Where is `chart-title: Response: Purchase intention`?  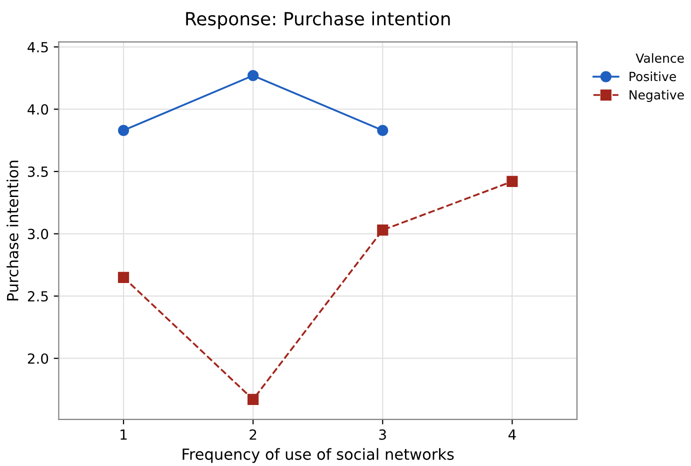 chart-title: Response: Purchase intention is located at coordinates (318, 21).